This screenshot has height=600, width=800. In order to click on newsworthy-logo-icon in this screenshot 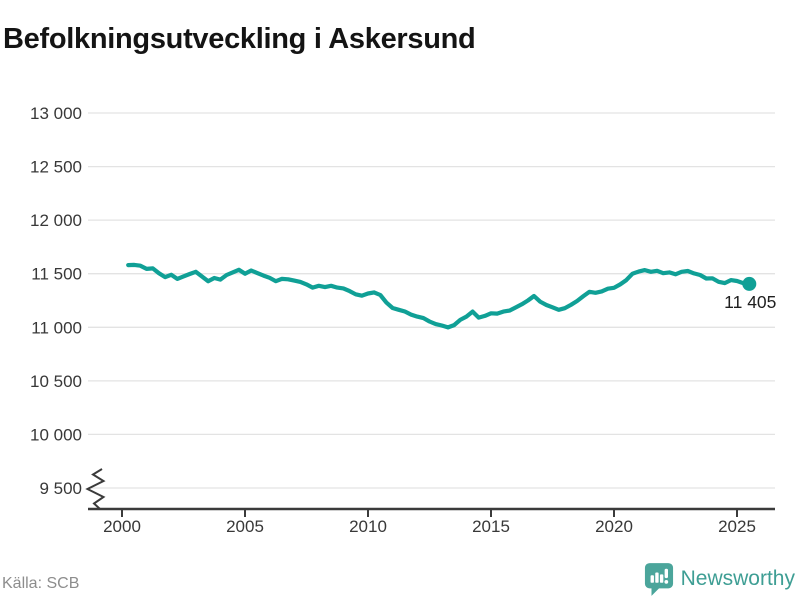, I will do `click(659, 579)`.